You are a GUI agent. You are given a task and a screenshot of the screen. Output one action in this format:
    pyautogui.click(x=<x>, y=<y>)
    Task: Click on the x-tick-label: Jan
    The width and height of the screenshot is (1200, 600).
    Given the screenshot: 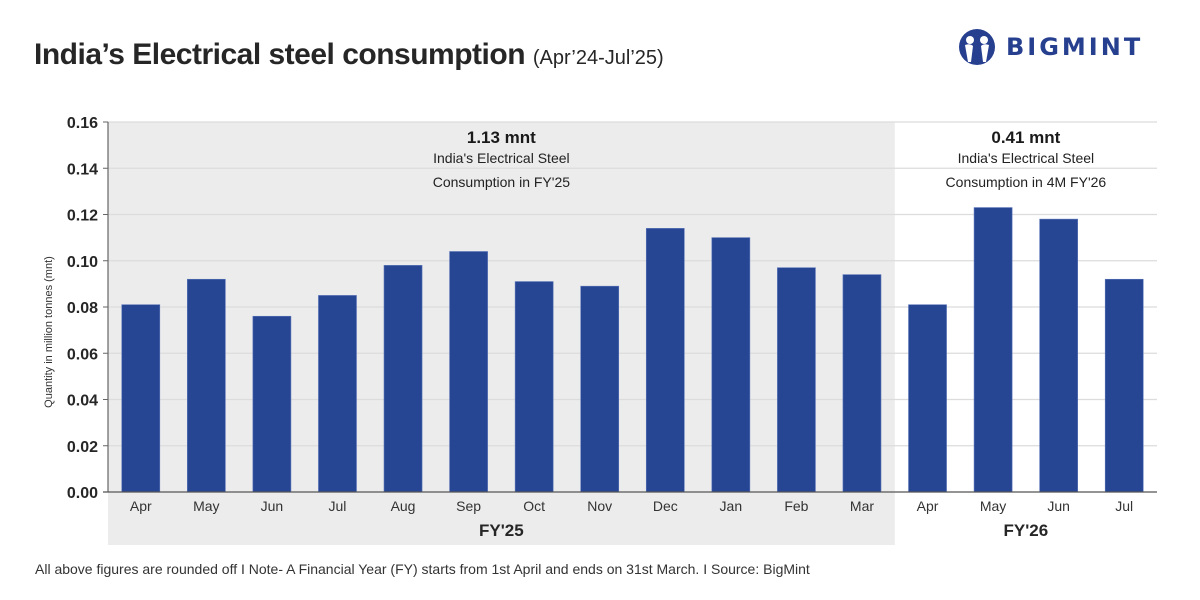 What is the action you would take?
    pyautogui.click(x=731, y=506)
    